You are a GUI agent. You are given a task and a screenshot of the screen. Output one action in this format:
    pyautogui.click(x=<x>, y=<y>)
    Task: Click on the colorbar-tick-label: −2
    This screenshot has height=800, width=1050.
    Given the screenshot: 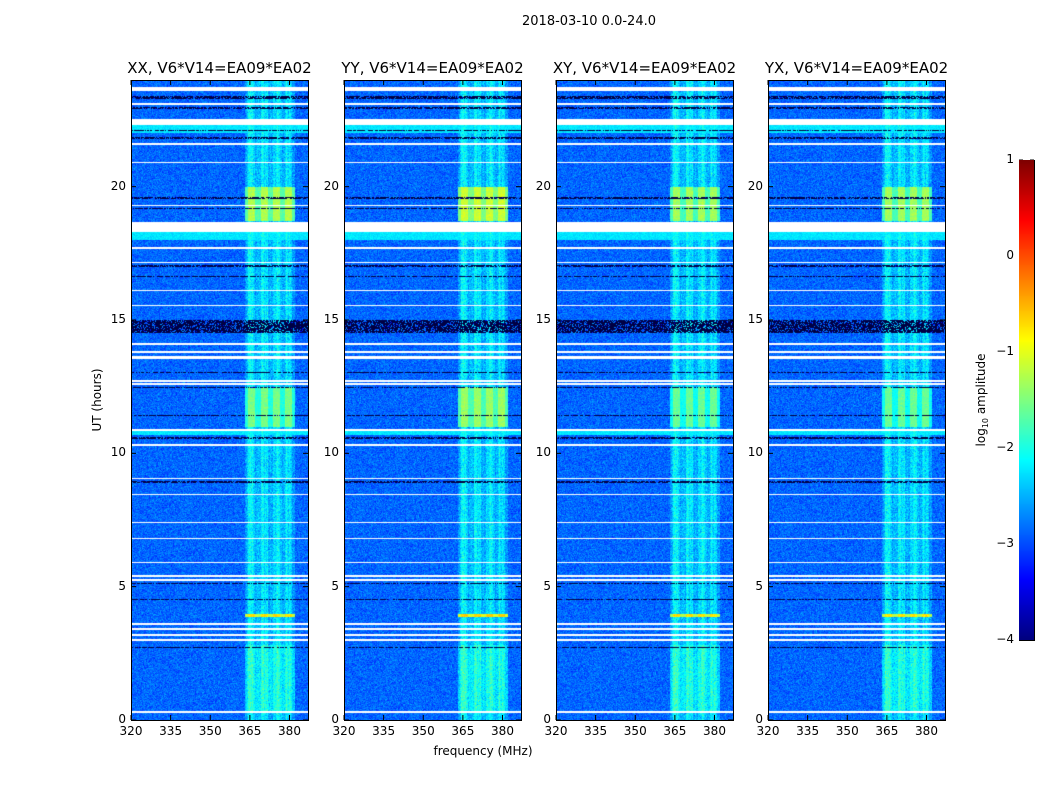 What is the action you would take?
    pyautogui.click(x=1005, y=447)
    